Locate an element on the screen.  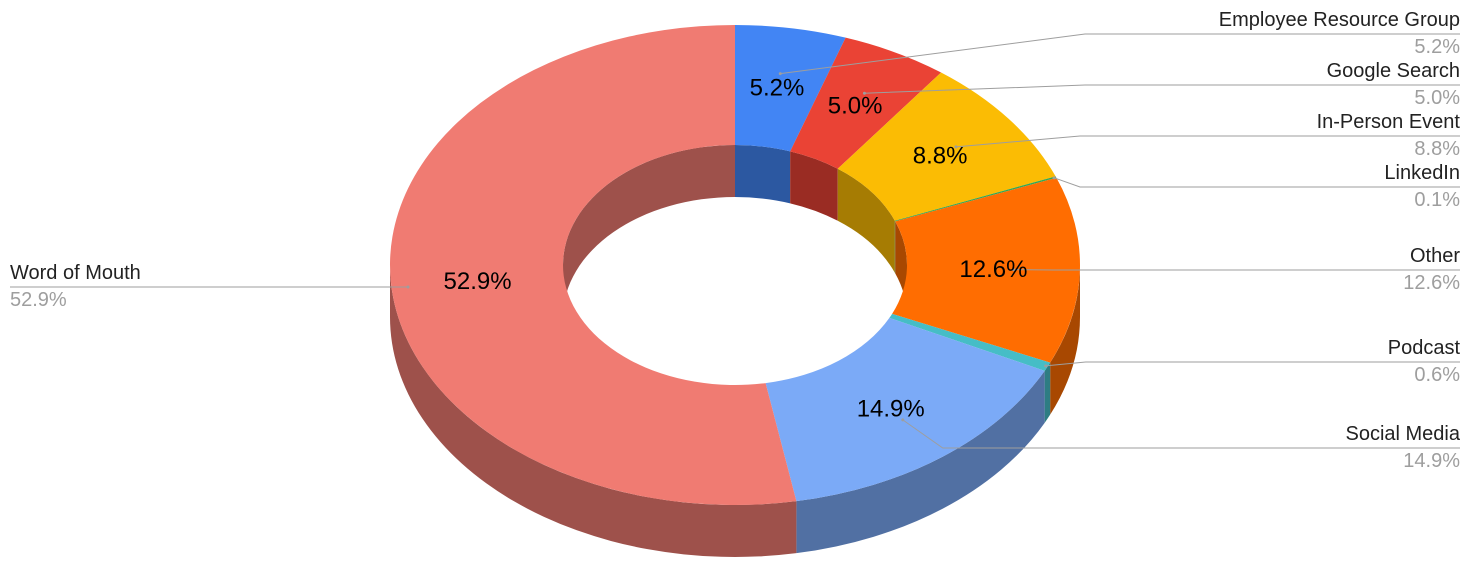
category-name-employee-resource-group: Employee Resource Group is located at coordinates (1339, 20).